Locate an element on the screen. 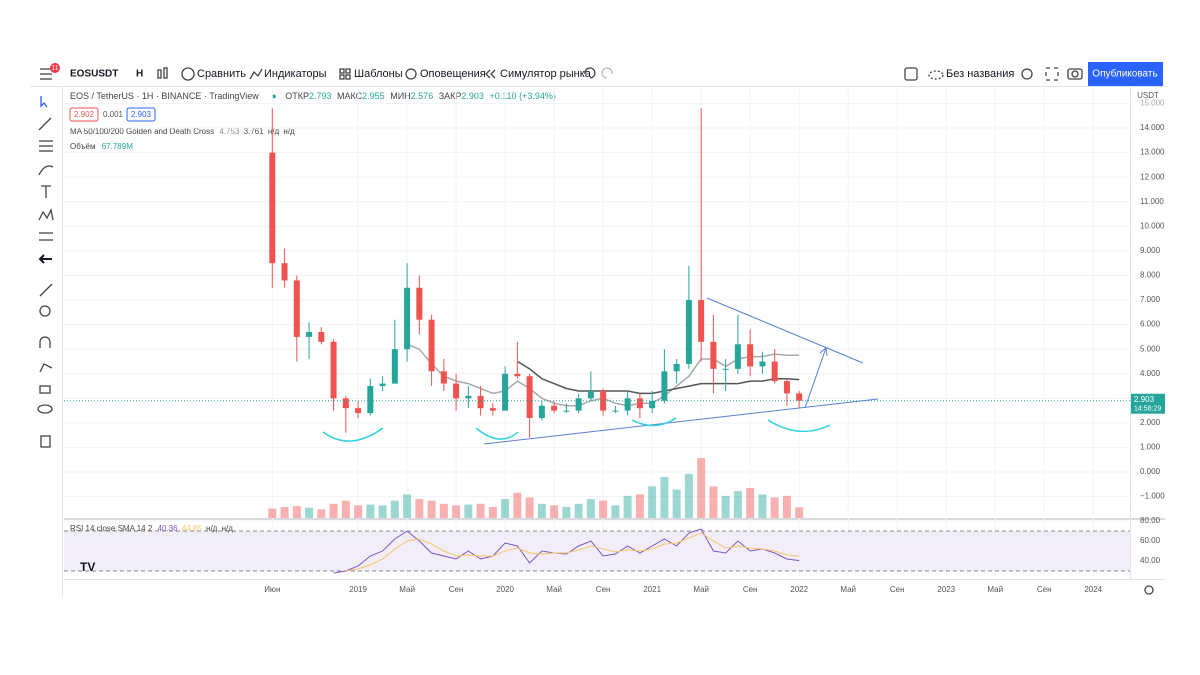 The width and height of the screenshot is (1200, 675). close-label: ЗАКР is located at coordinates (450, 96).